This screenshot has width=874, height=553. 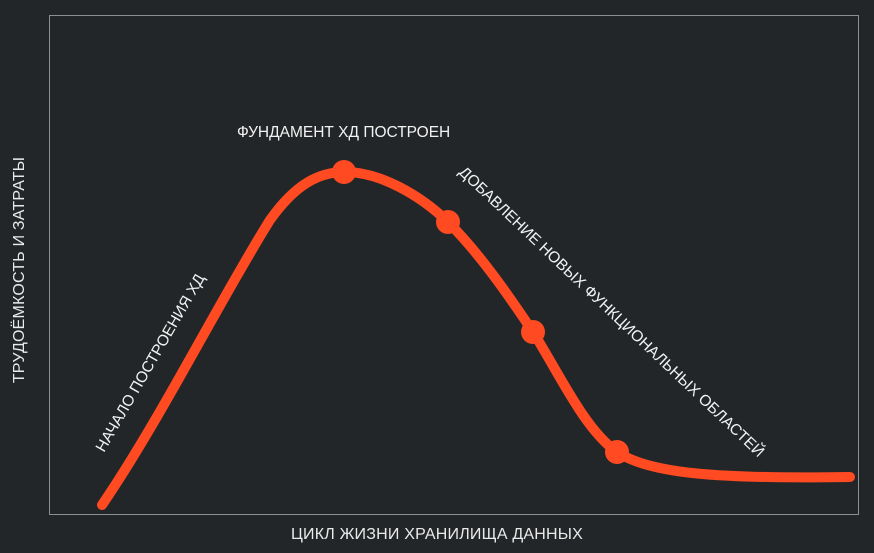 What do you see at coordinates (436, 534) in the screenshot?
I see `x-axis-label: ЦИКЛ ЖИЗНИ ХРАНИЛИЩА ДАННЫХ` at bounding box center [436, 534].